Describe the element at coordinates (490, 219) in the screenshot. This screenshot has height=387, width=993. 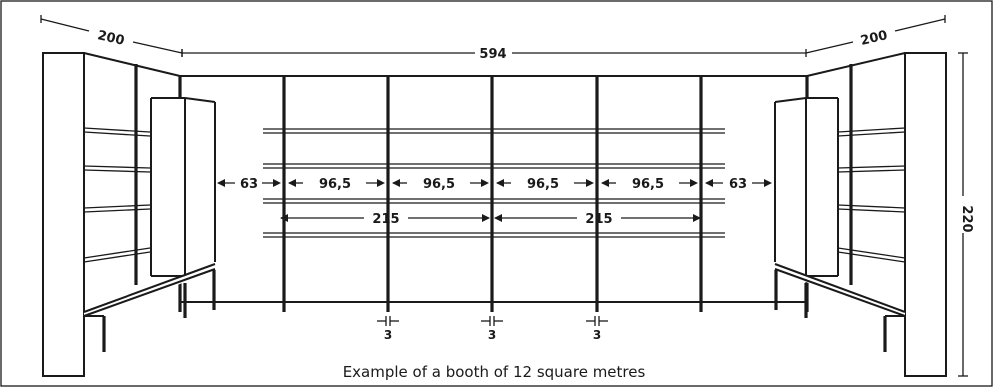
I see `dim-row-spans: 215 215` at that location.